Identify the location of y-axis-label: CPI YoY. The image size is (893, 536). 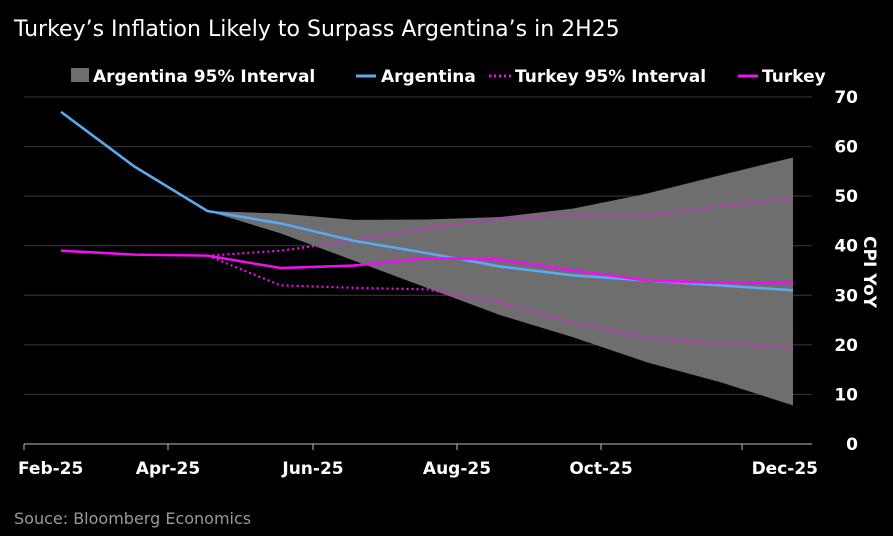
(869, 272).